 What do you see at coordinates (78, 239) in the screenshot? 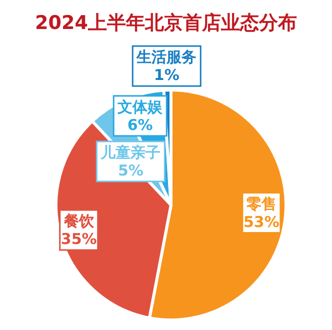
I see `data-label: 35%` at bounding box center [78, 239].